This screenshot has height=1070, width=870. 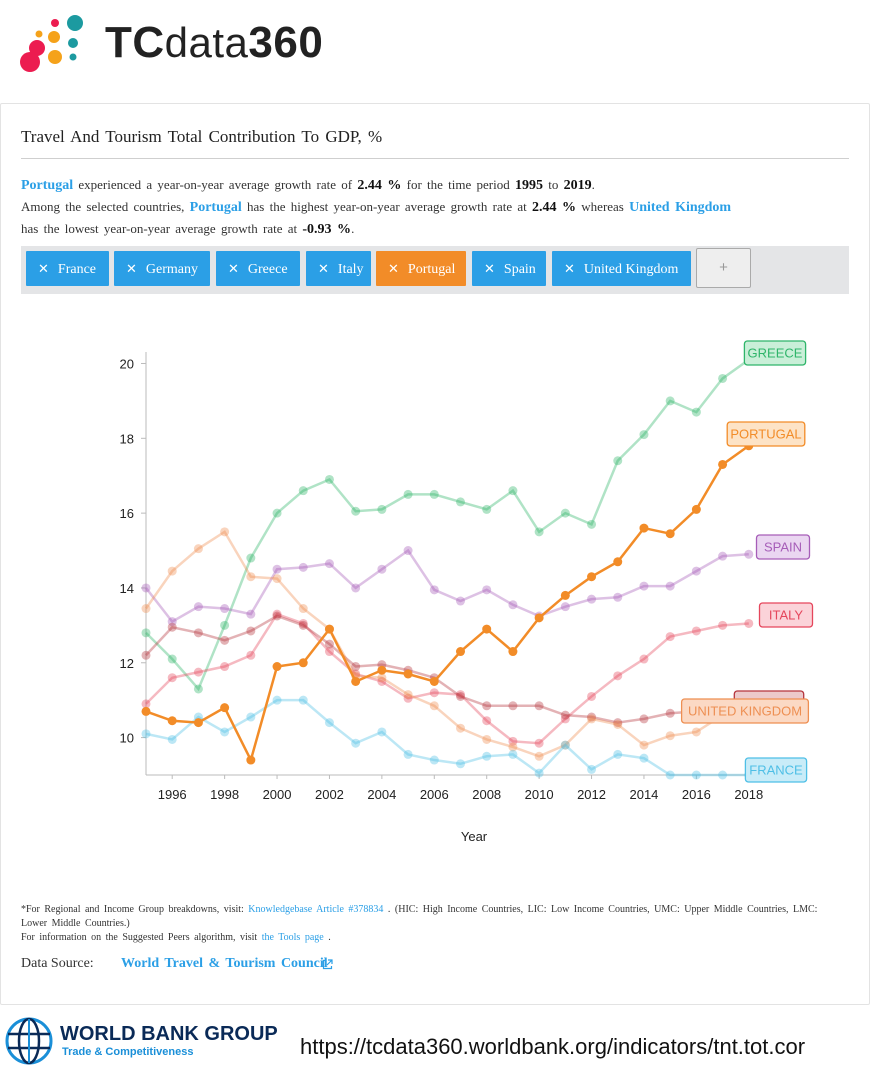 I want to click on add-country-button: +, so click(x=723, y=268).